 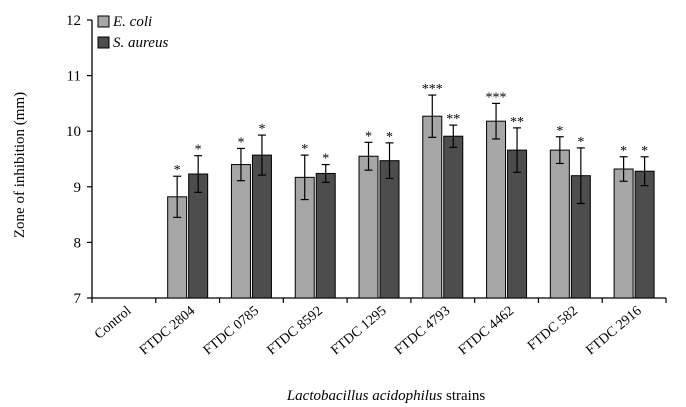 I want to click on legend-label: E. coli, so click(x=132, y=22).